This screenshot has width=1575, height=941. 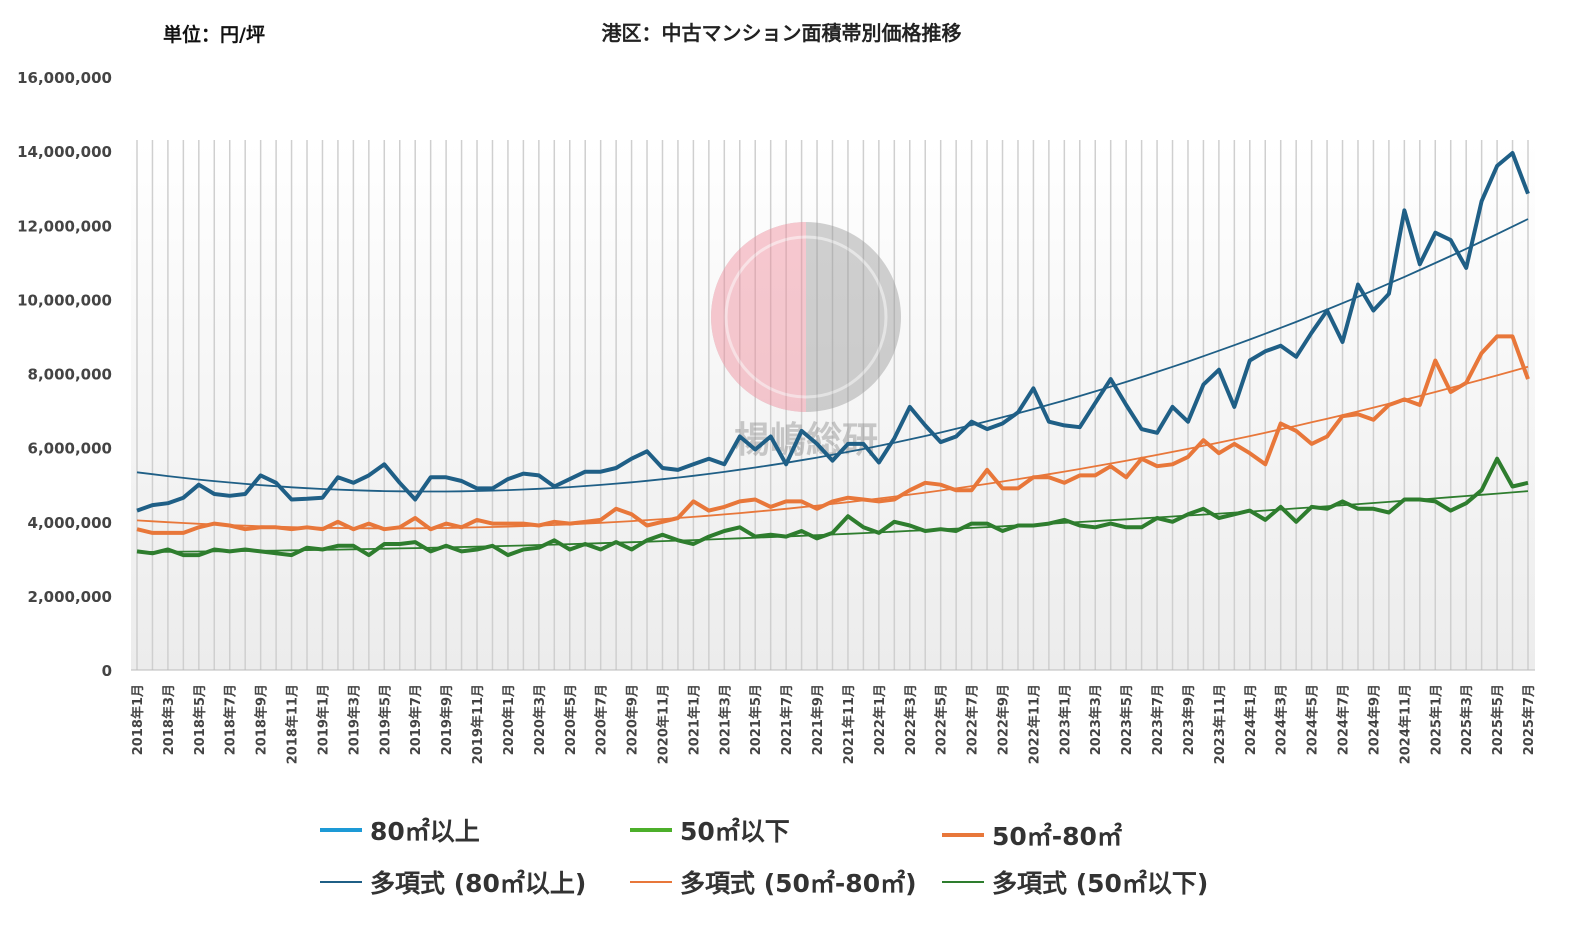 What do you see at coordinates (880, 719) in the screenshot?
I see `x-tick-label: 2022年1月` at bounding box center [880, 719].